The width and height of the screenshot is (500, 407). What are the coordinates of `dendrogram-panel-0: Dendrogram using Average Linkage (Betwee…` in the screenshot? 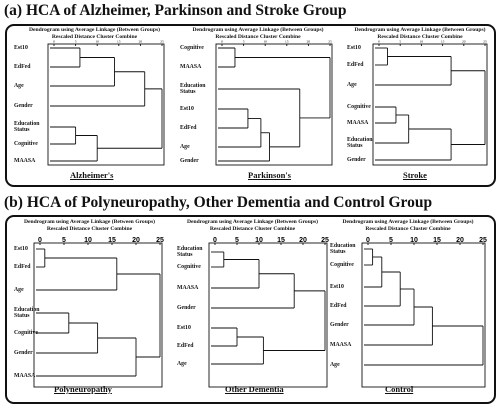 It's located at (94, 105).